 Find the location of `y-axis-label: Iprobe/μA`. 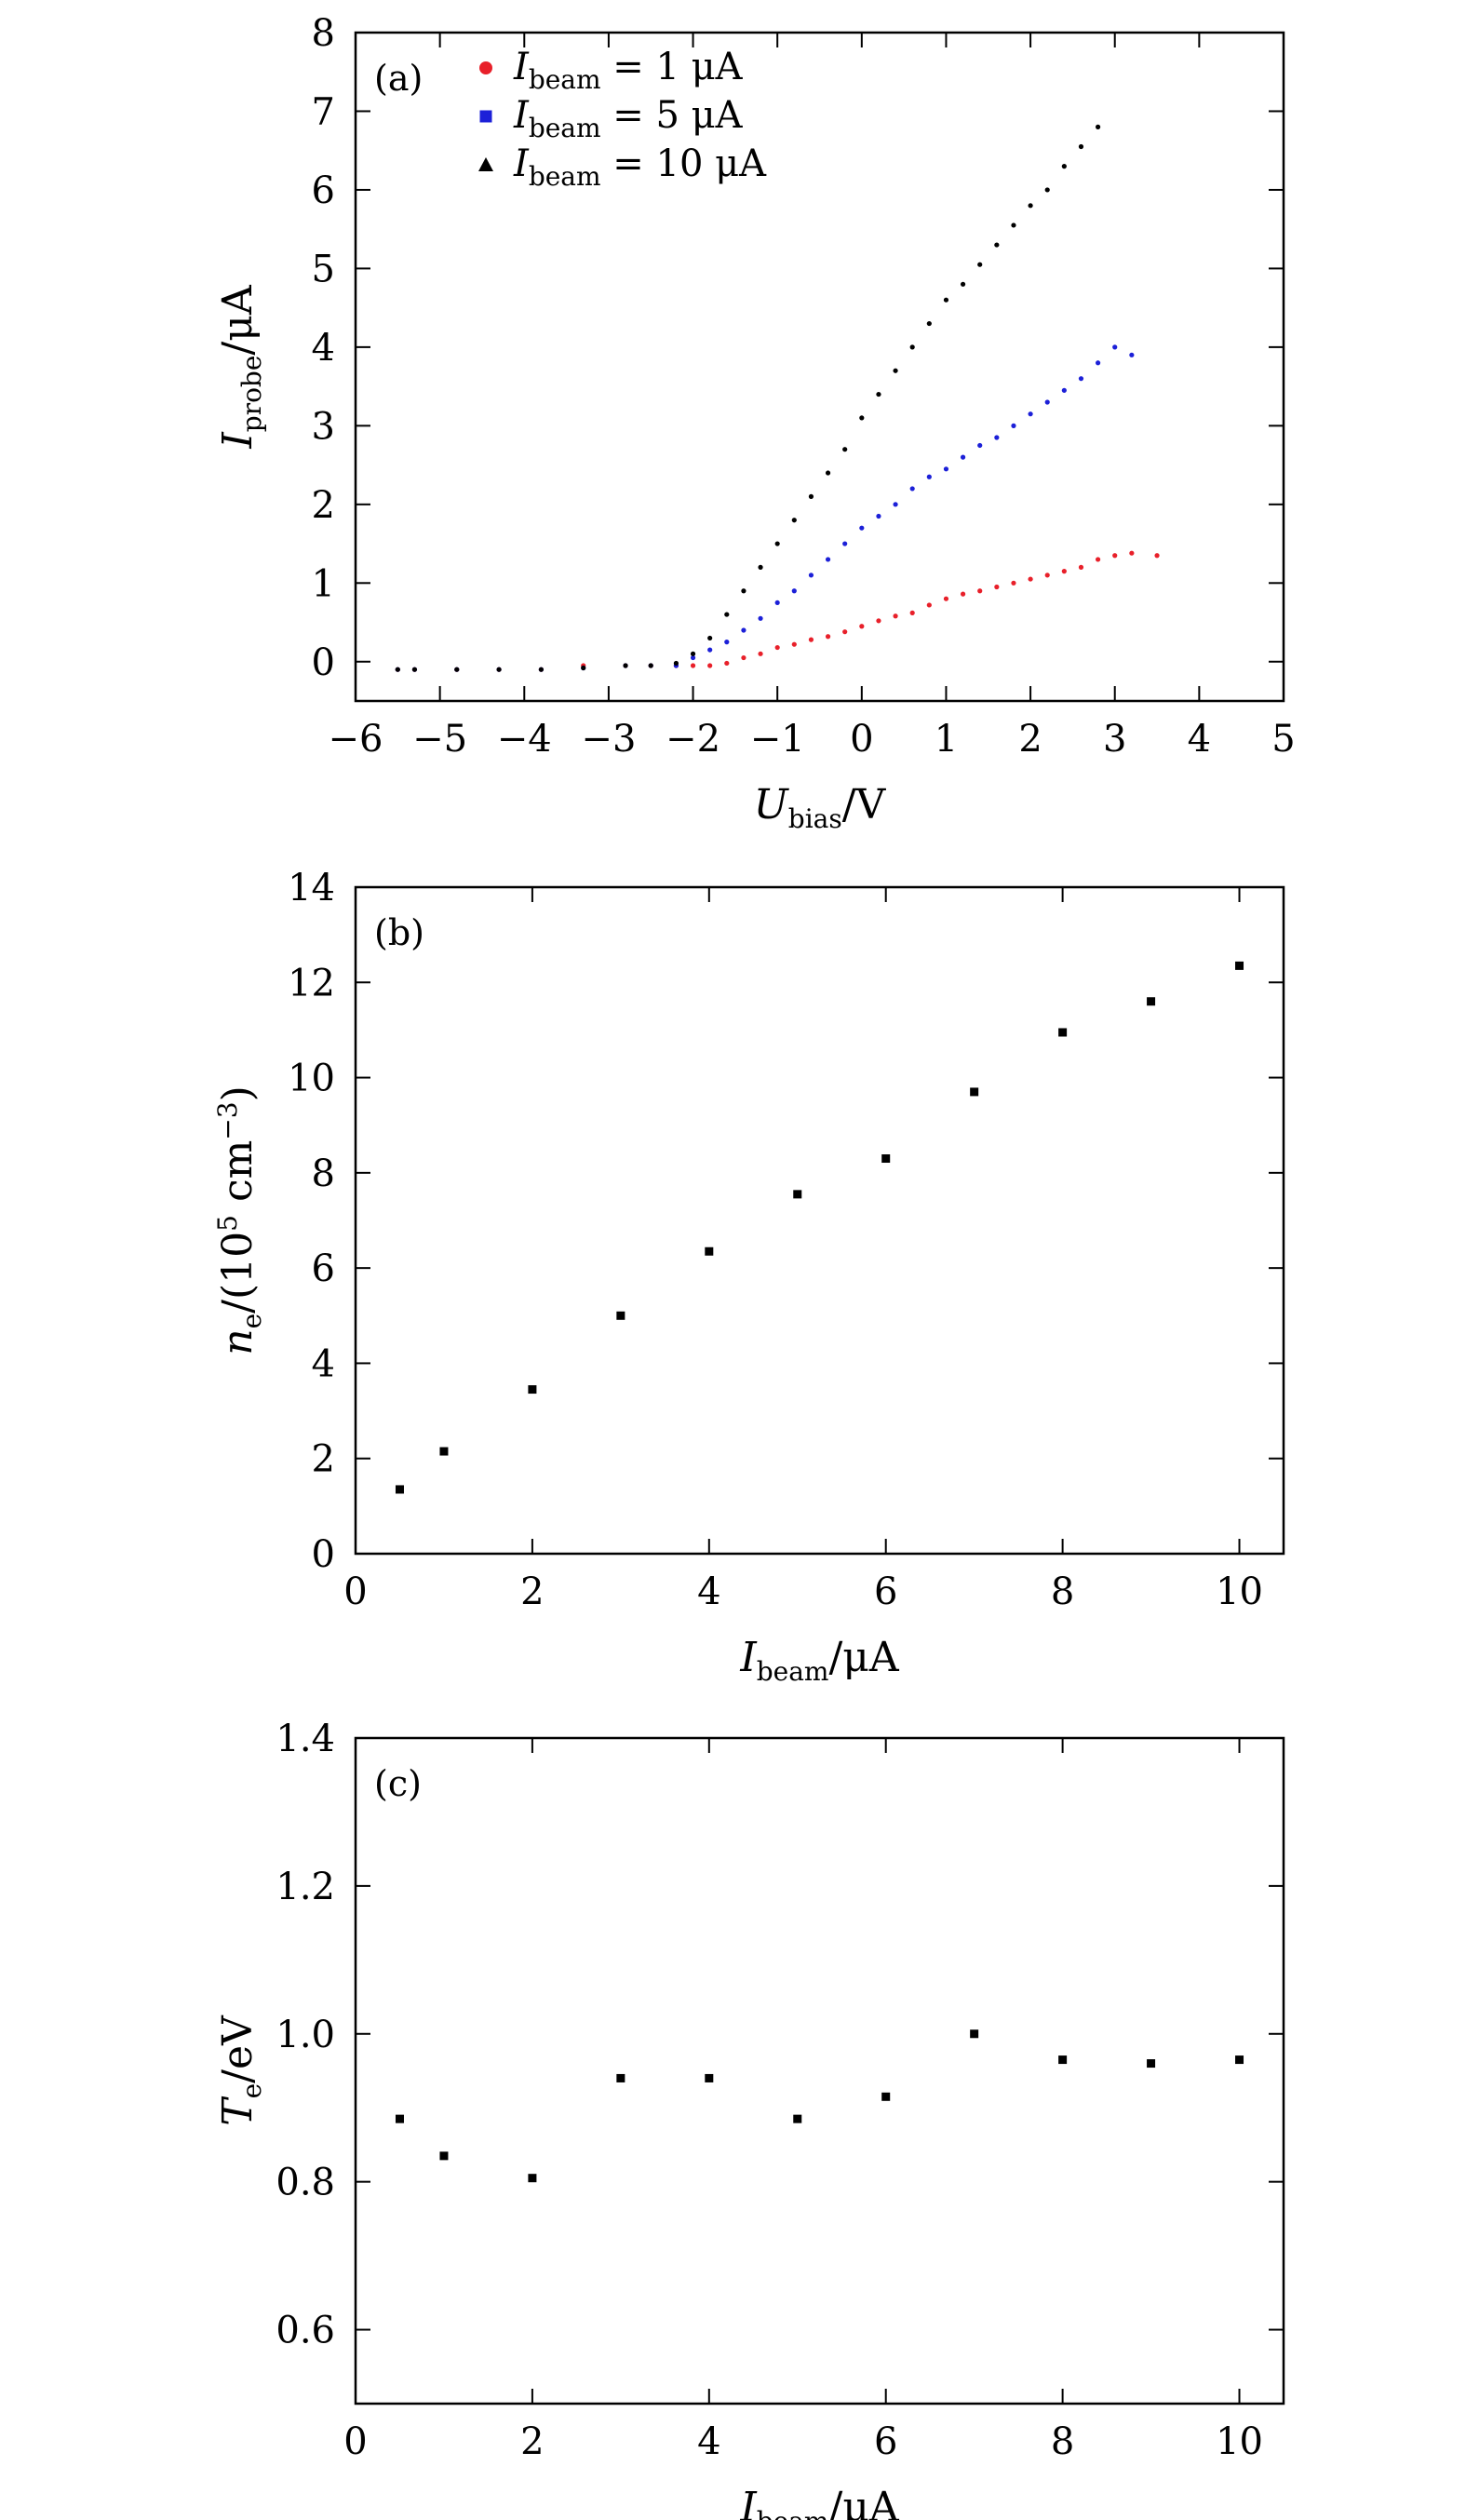

y-axis-label: Iprobe/μA is located at coordinates (240, 366).